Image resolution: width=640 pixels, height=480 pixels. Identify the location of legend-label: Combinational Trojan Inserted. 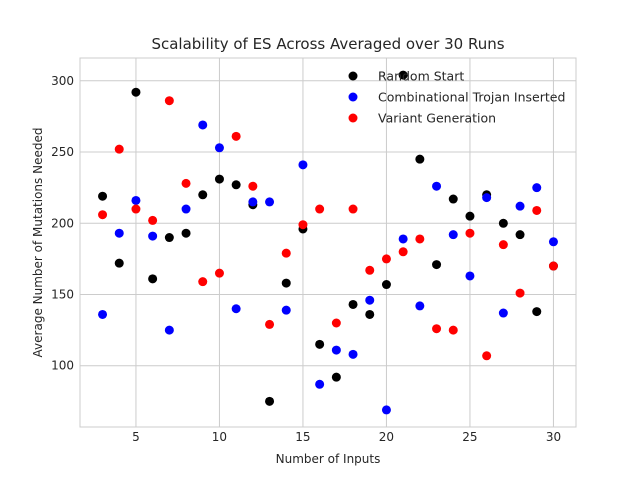
(471, 97).